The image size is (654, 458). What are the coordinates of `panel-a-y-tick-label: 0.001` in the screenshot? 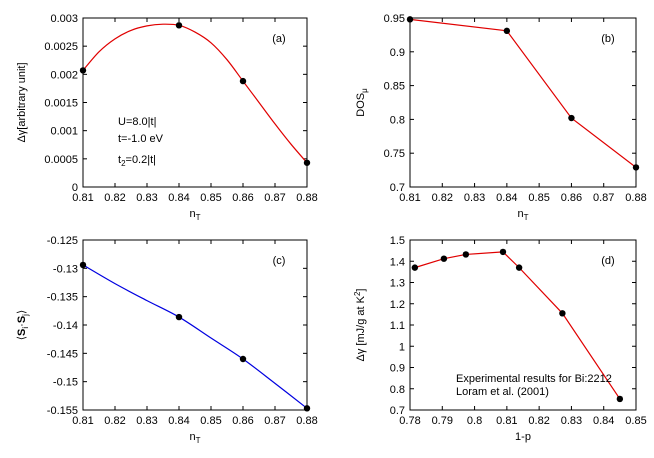 It's located at (64, 132).